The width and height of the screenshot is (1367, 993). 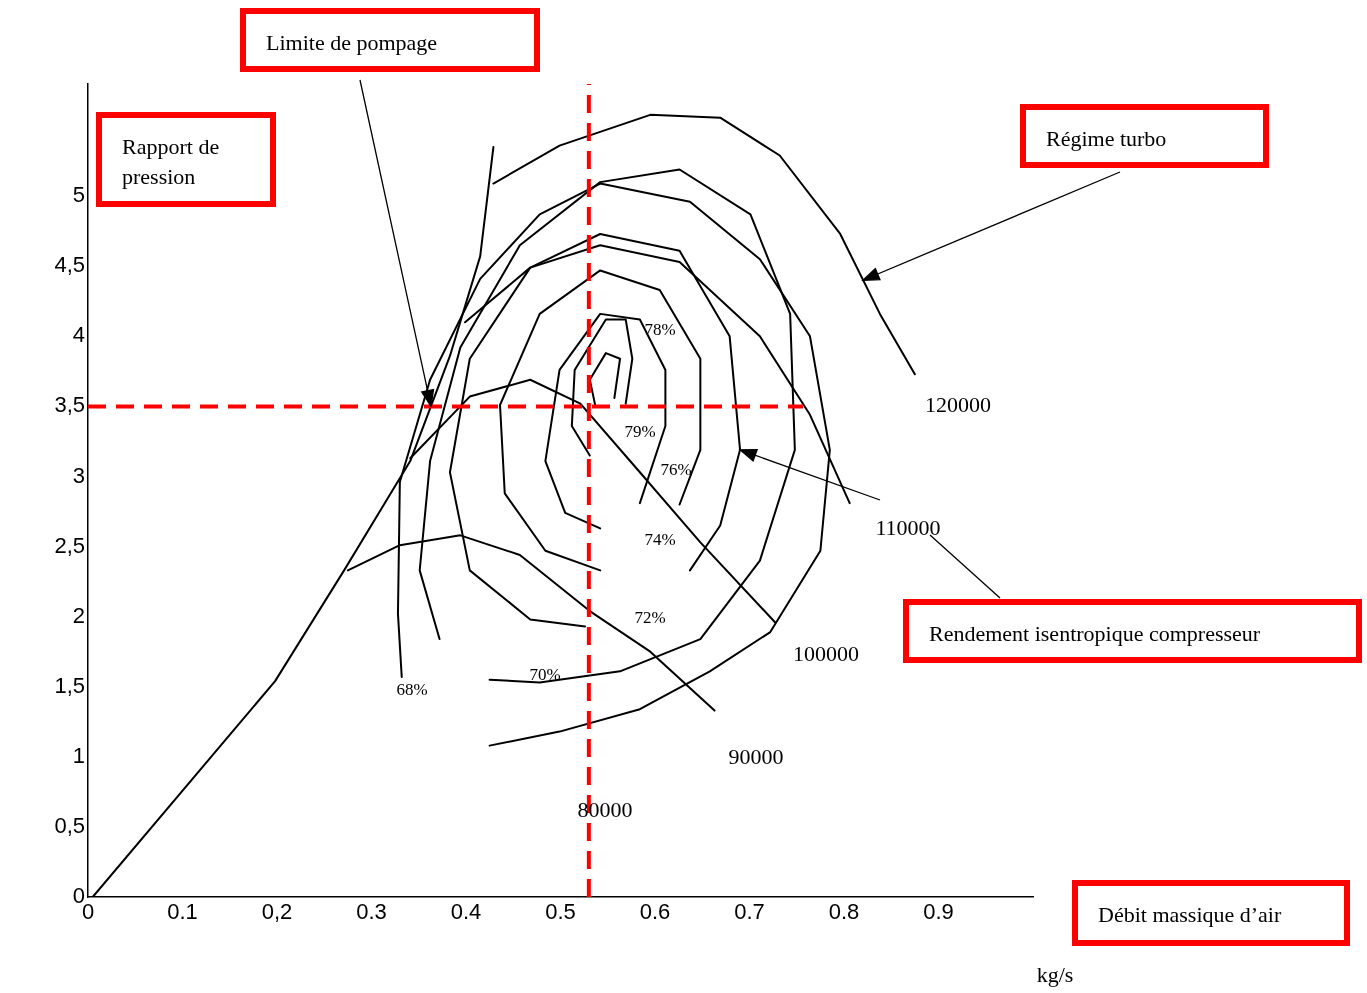 I want to click on x-tick-label: 0.8, so click(x=844, y=912).